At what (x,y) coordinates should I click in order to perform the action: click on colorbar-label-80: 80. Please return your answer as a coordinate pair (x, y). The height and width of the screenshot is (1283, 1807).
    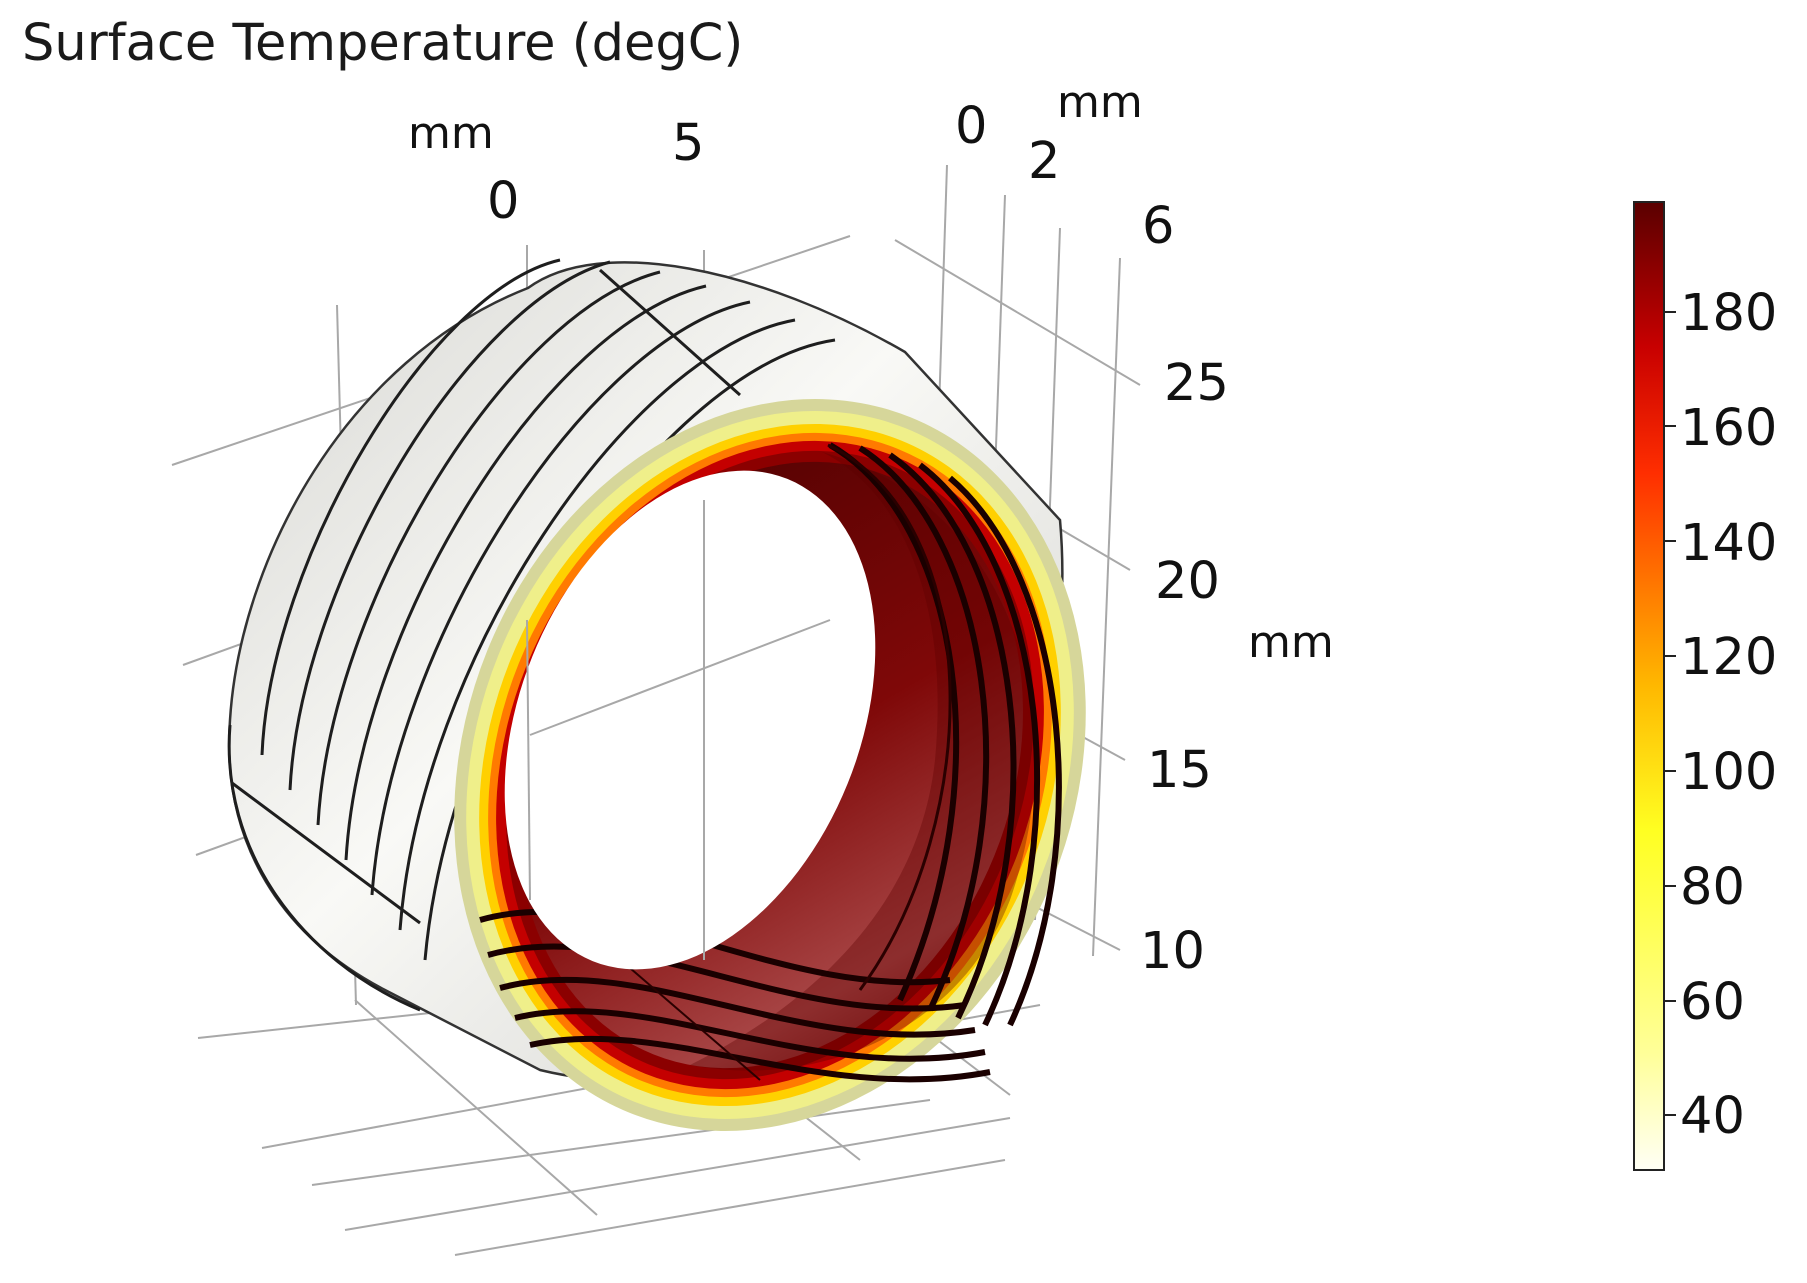
    Looking at the image, I should click on (1712, 887).